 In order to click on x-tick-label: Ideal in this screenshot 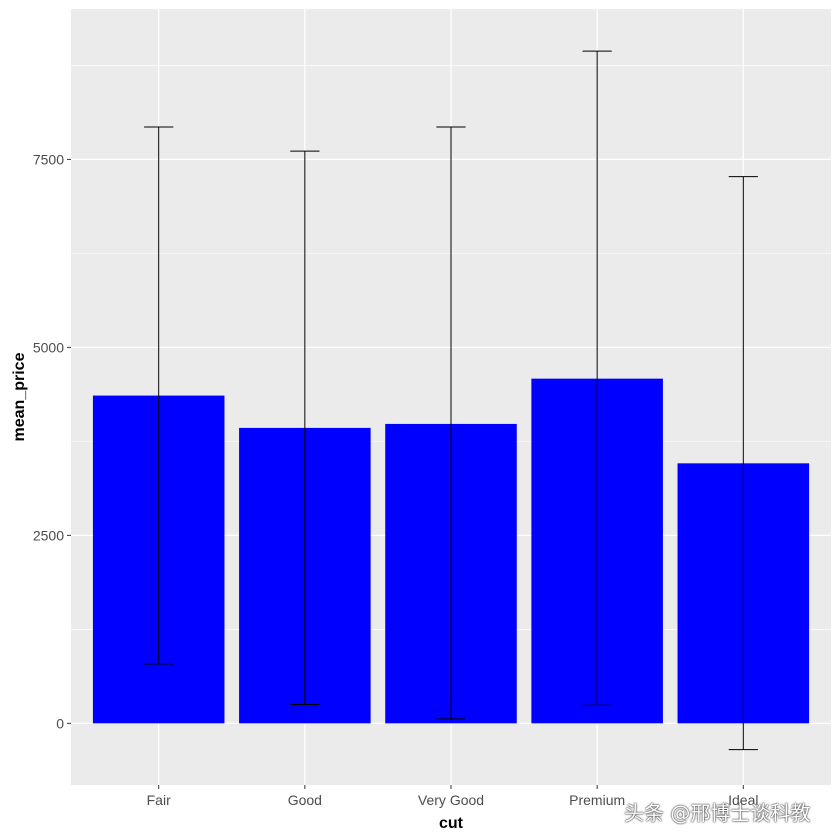, I will do `click(743, 800)`.